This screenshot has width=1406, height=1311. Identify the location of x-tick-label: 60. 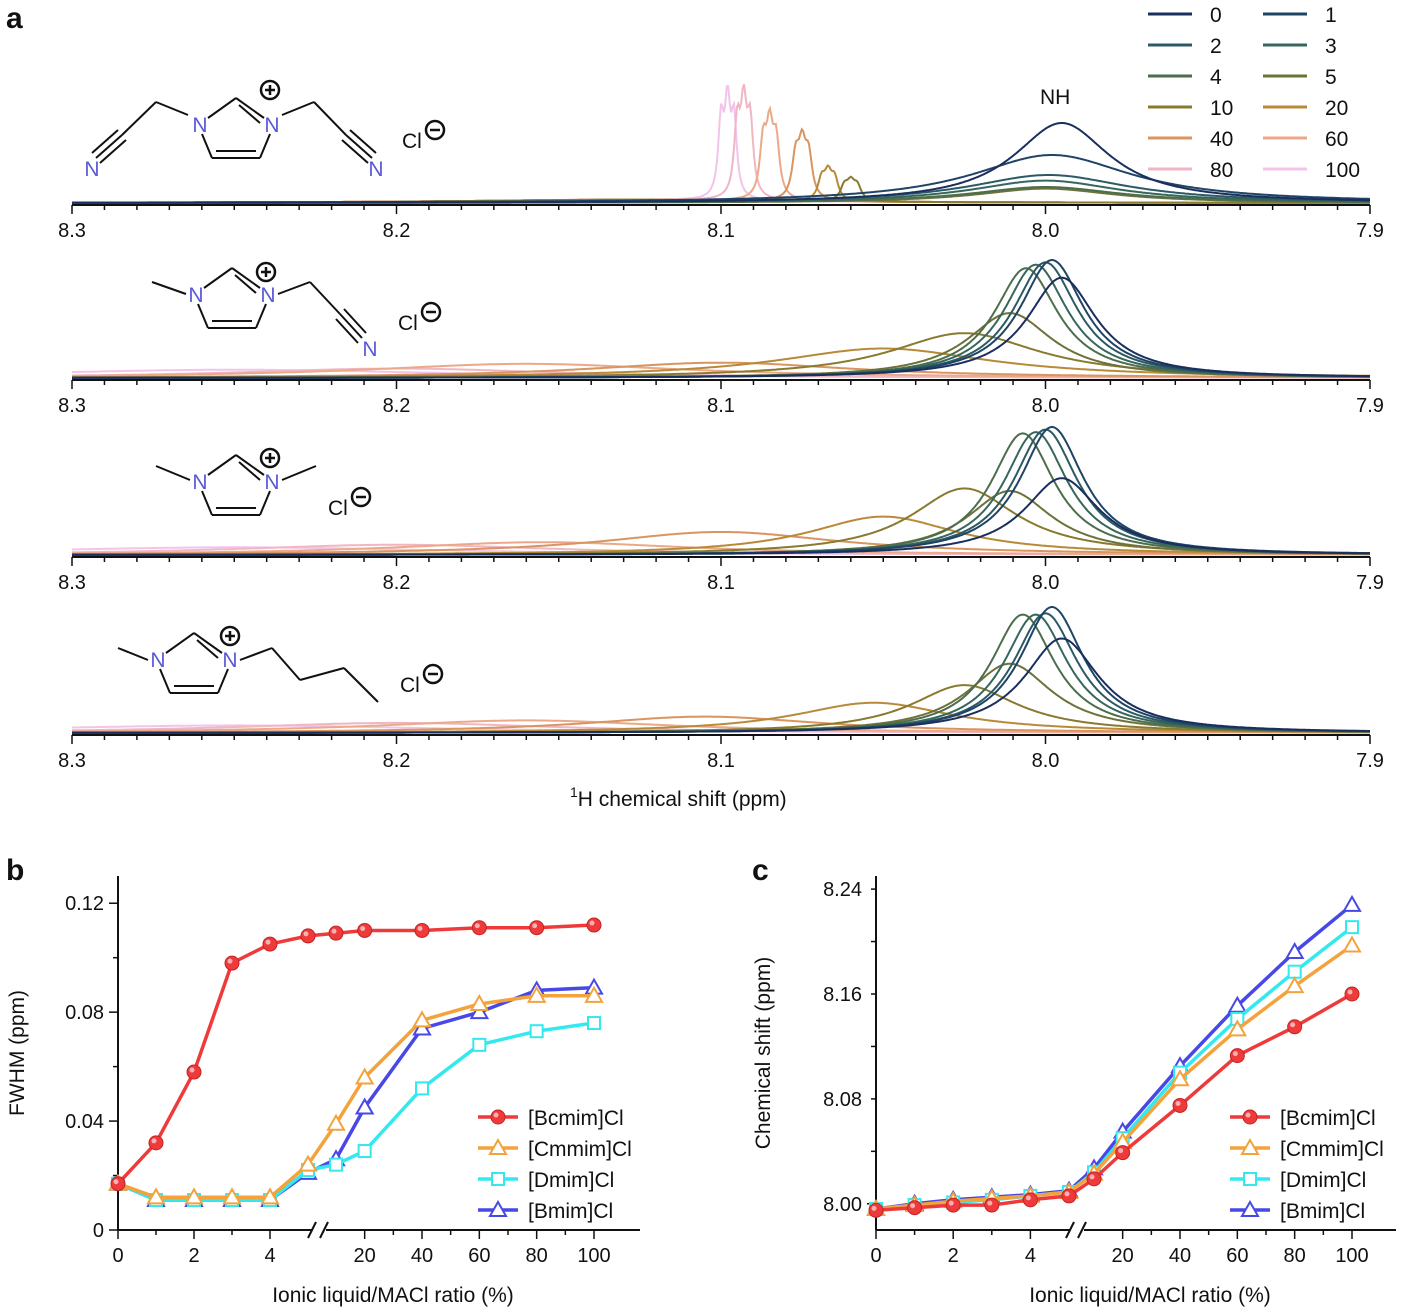
(1237, 1256).